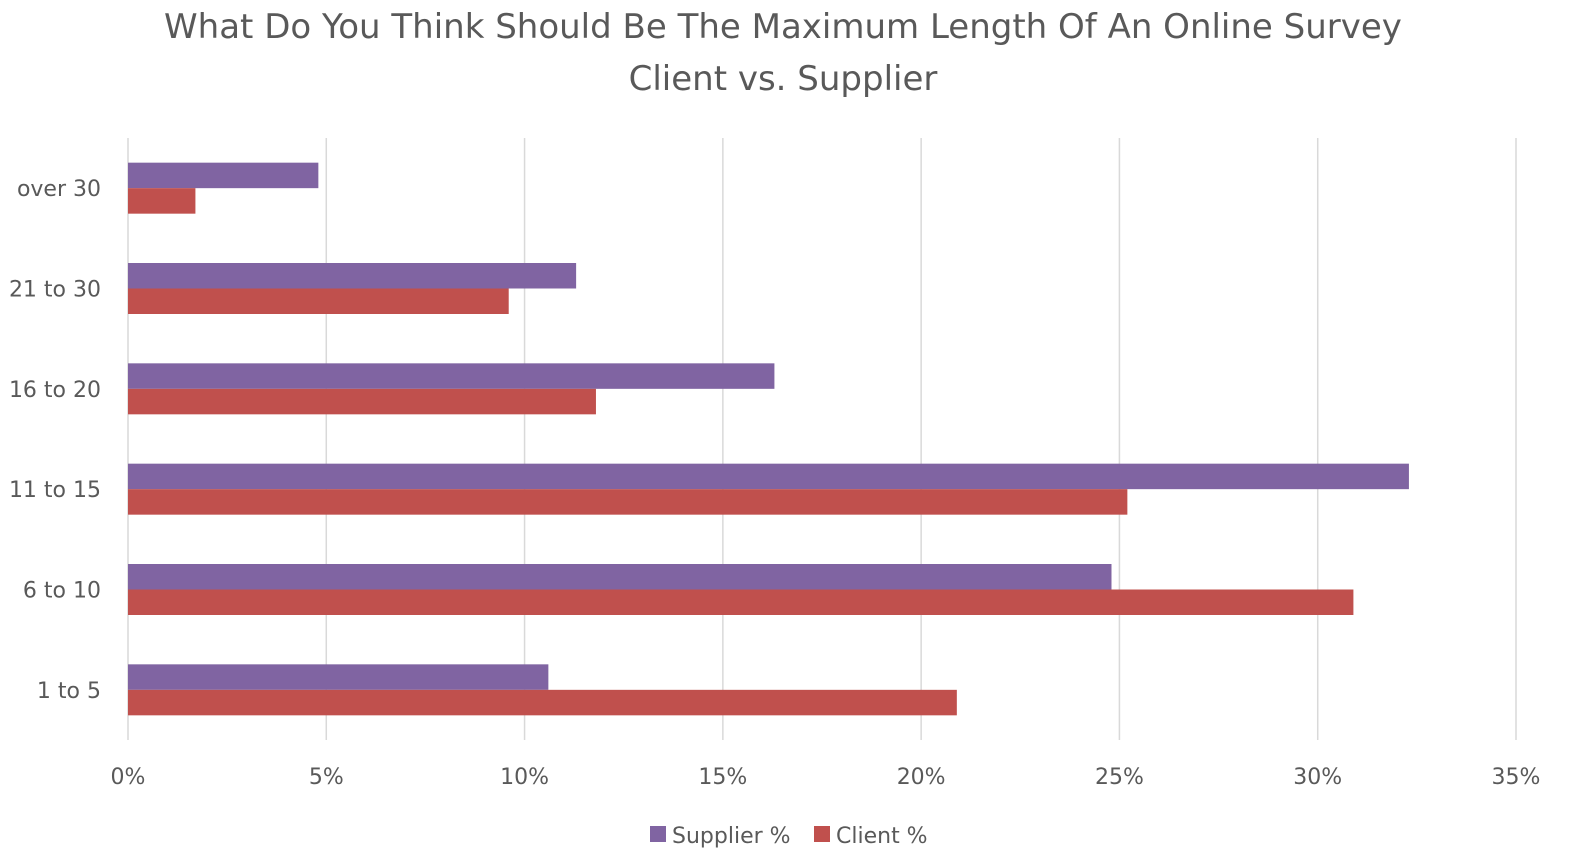  What do you see at coordinates (59, 189) in the screenshot?
I see `category-label: over 30` at bounding box center [59, 189].